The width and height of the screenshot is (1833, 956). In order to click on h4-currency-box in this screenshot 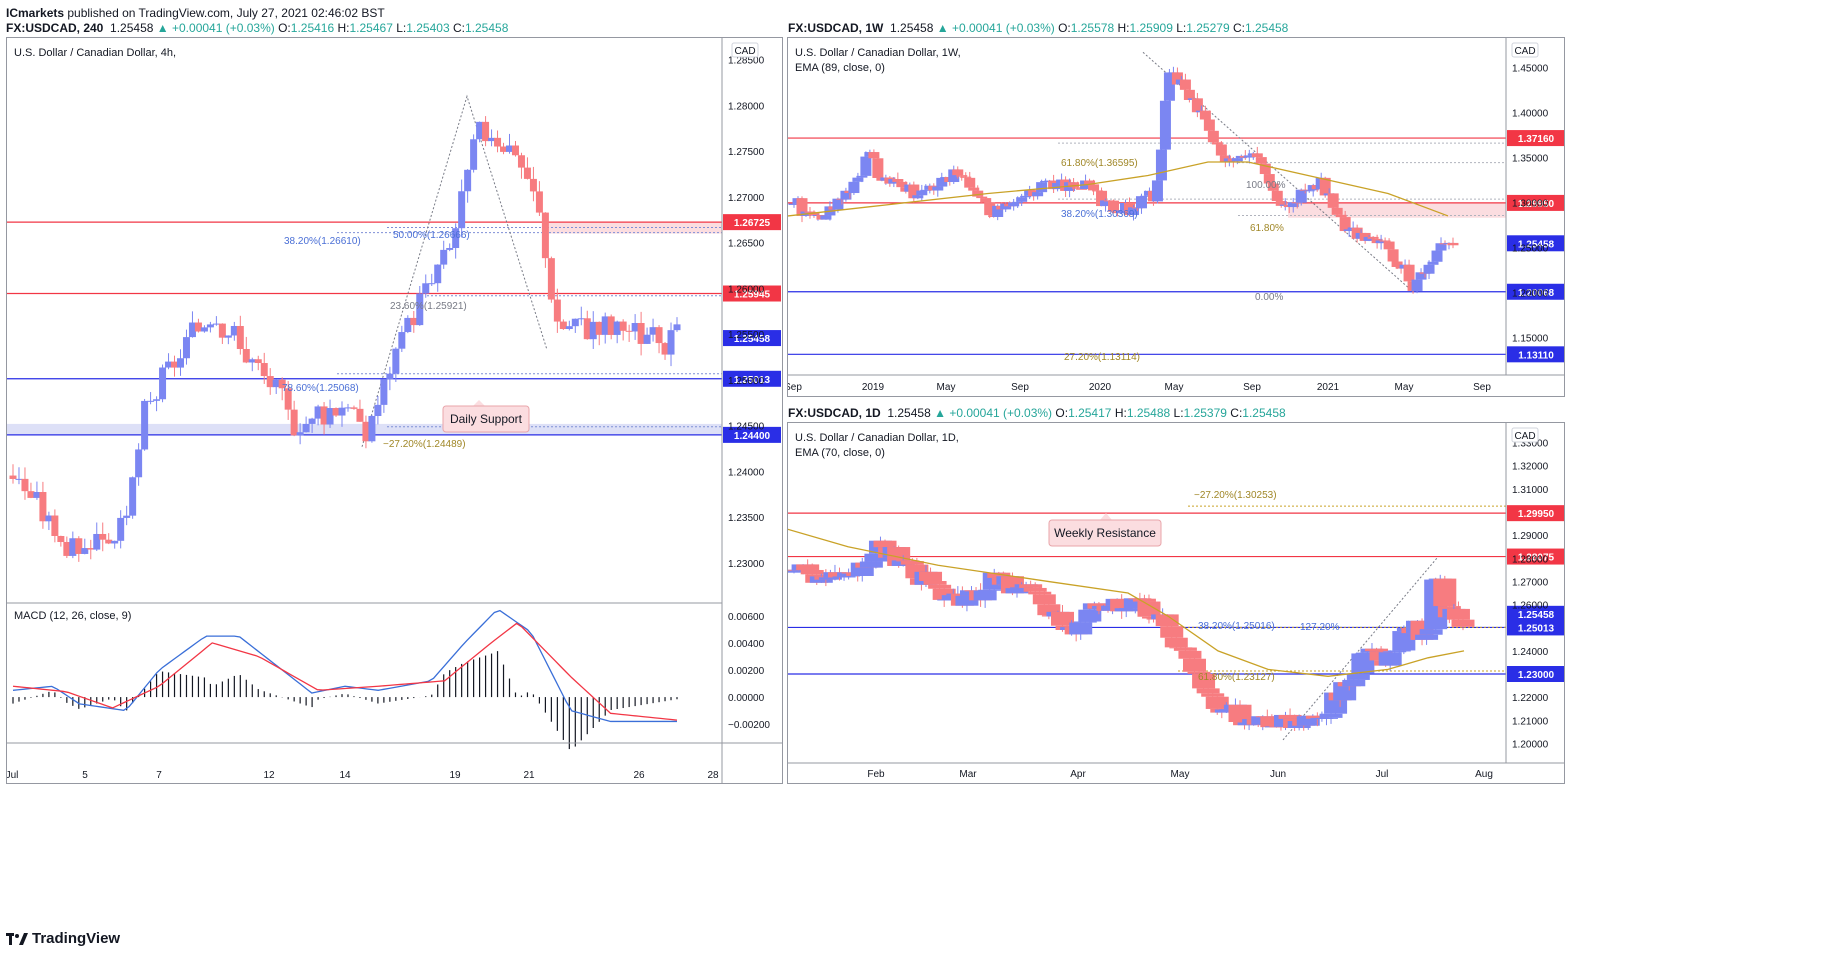, I will do `click(745, 50)`.